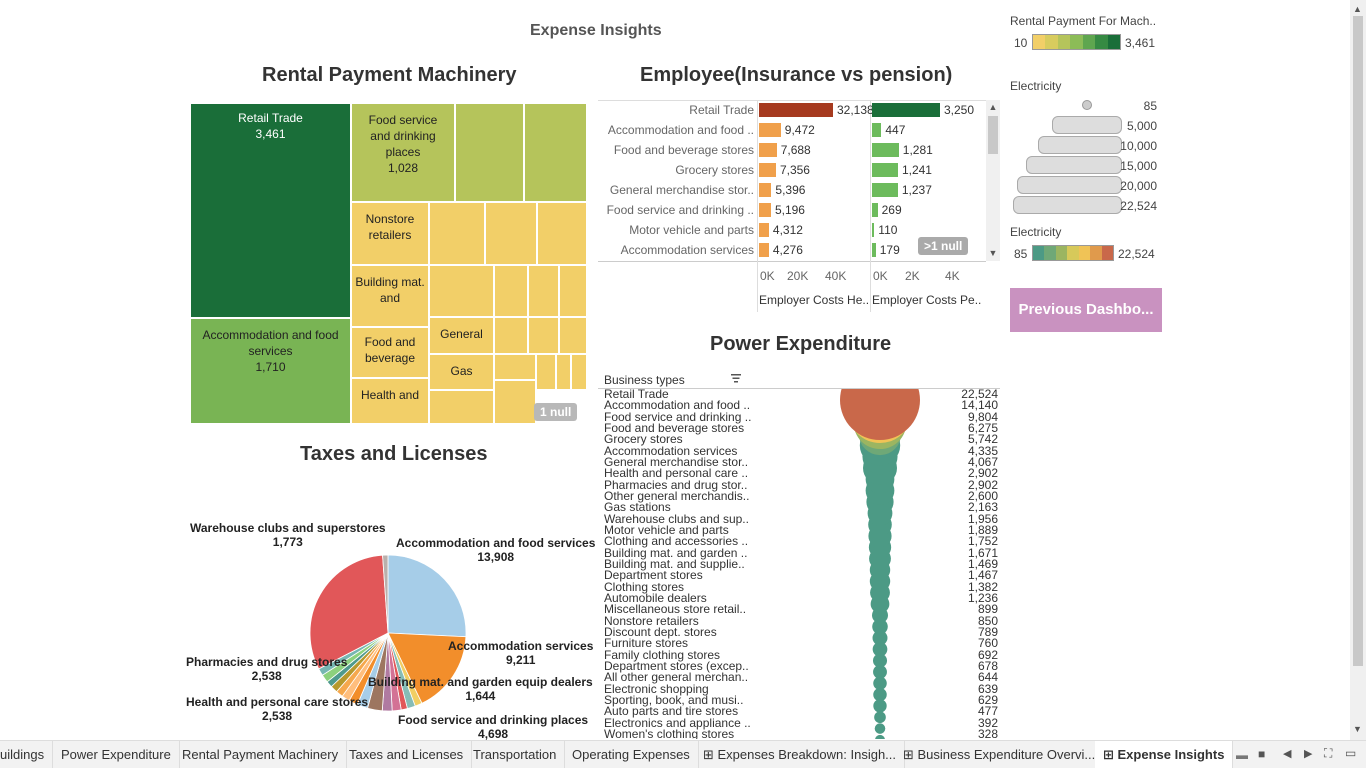 Image resolution: width=1366 pixels, height=768 pixels. Describe the element at coordinates (802, 677) in the screenshot. I see `power-row: All other general merchan.. 644` at that location.